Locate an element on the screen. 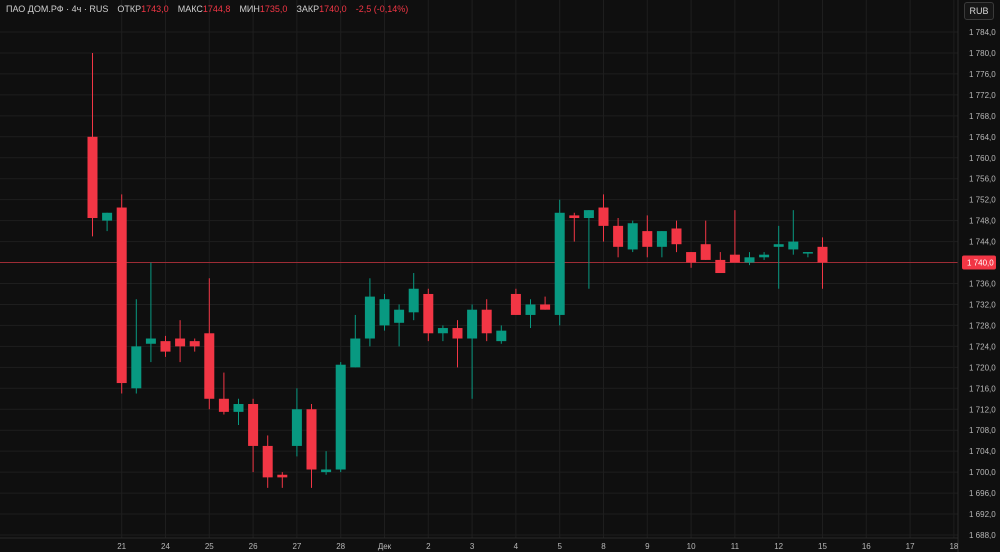  time-tick-label: 3 is located at coordinates (472, 546).